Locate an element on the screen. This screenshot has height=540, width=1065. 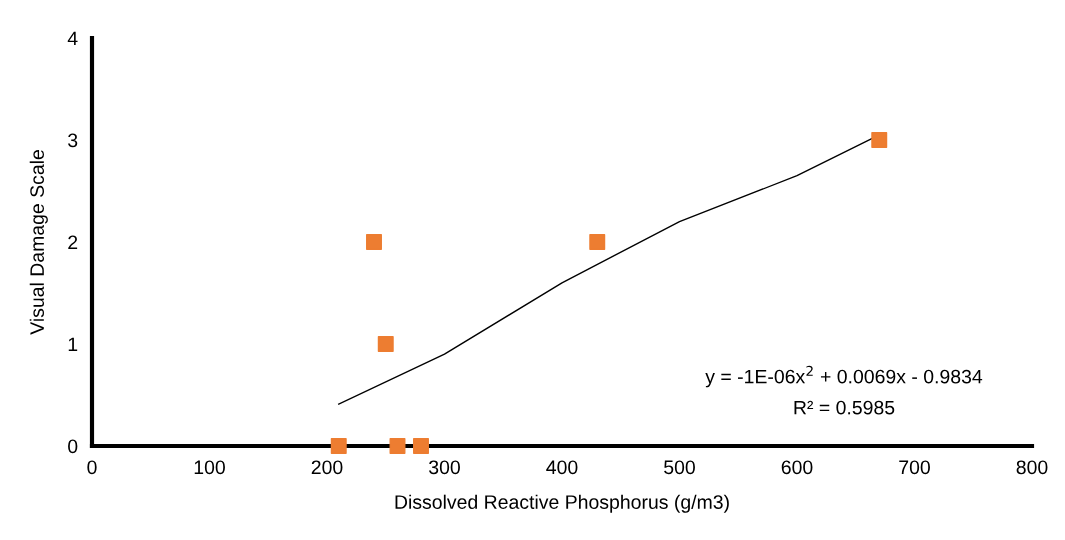
x-tick-label: 0 is located at coordinates (92, 467).